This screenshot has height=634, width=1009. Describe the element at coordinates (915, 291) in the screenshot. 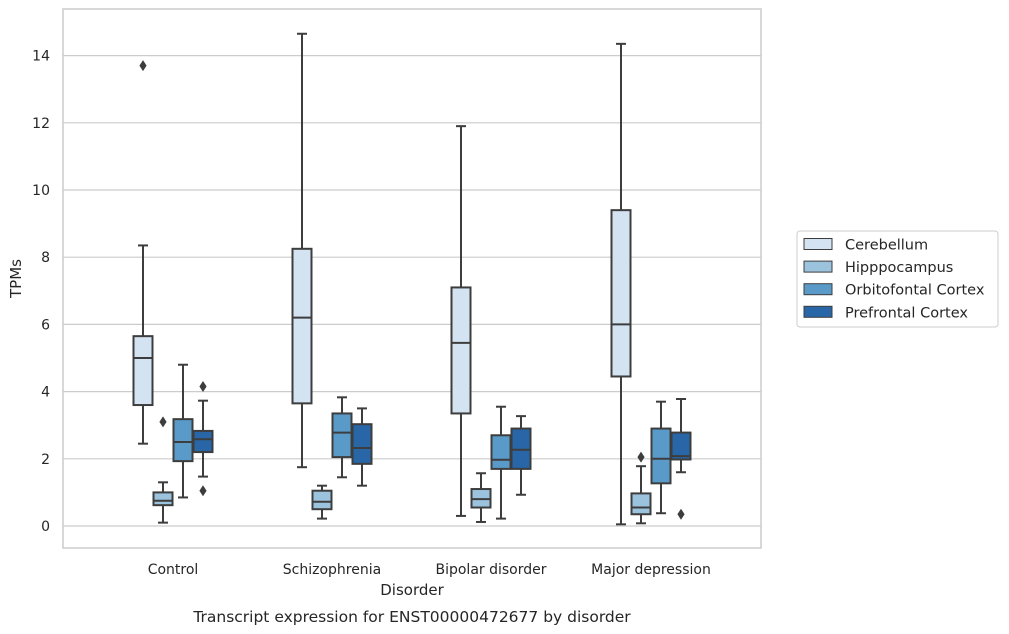

I see `legend-label: Orbitofontal Cortex` at that location.